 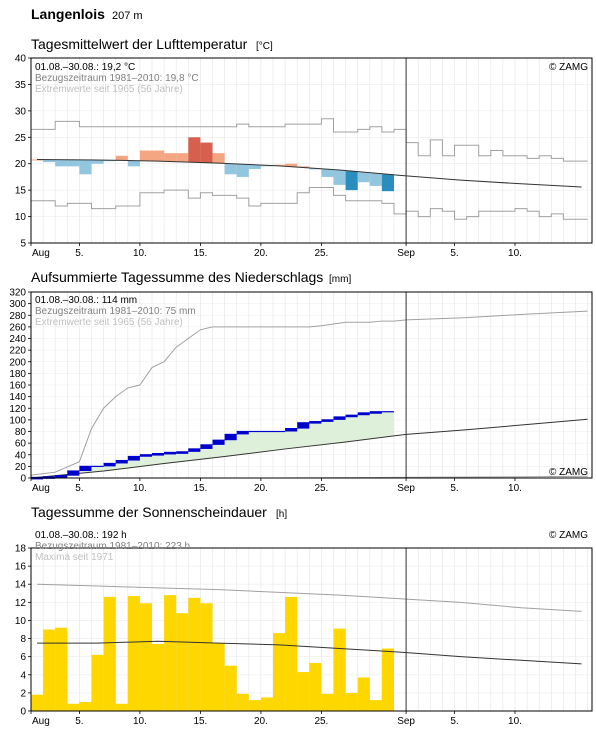 I want to click on y-tick-label: 30, so click(x=21, y=111).